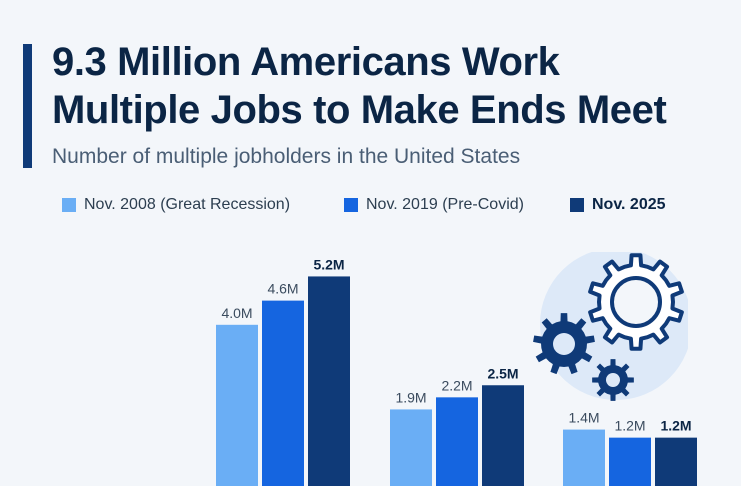 The image size is (741, 486). I want to click on legend-item-2008: Nov. 2008 (Great Recession), so click(176, 205).